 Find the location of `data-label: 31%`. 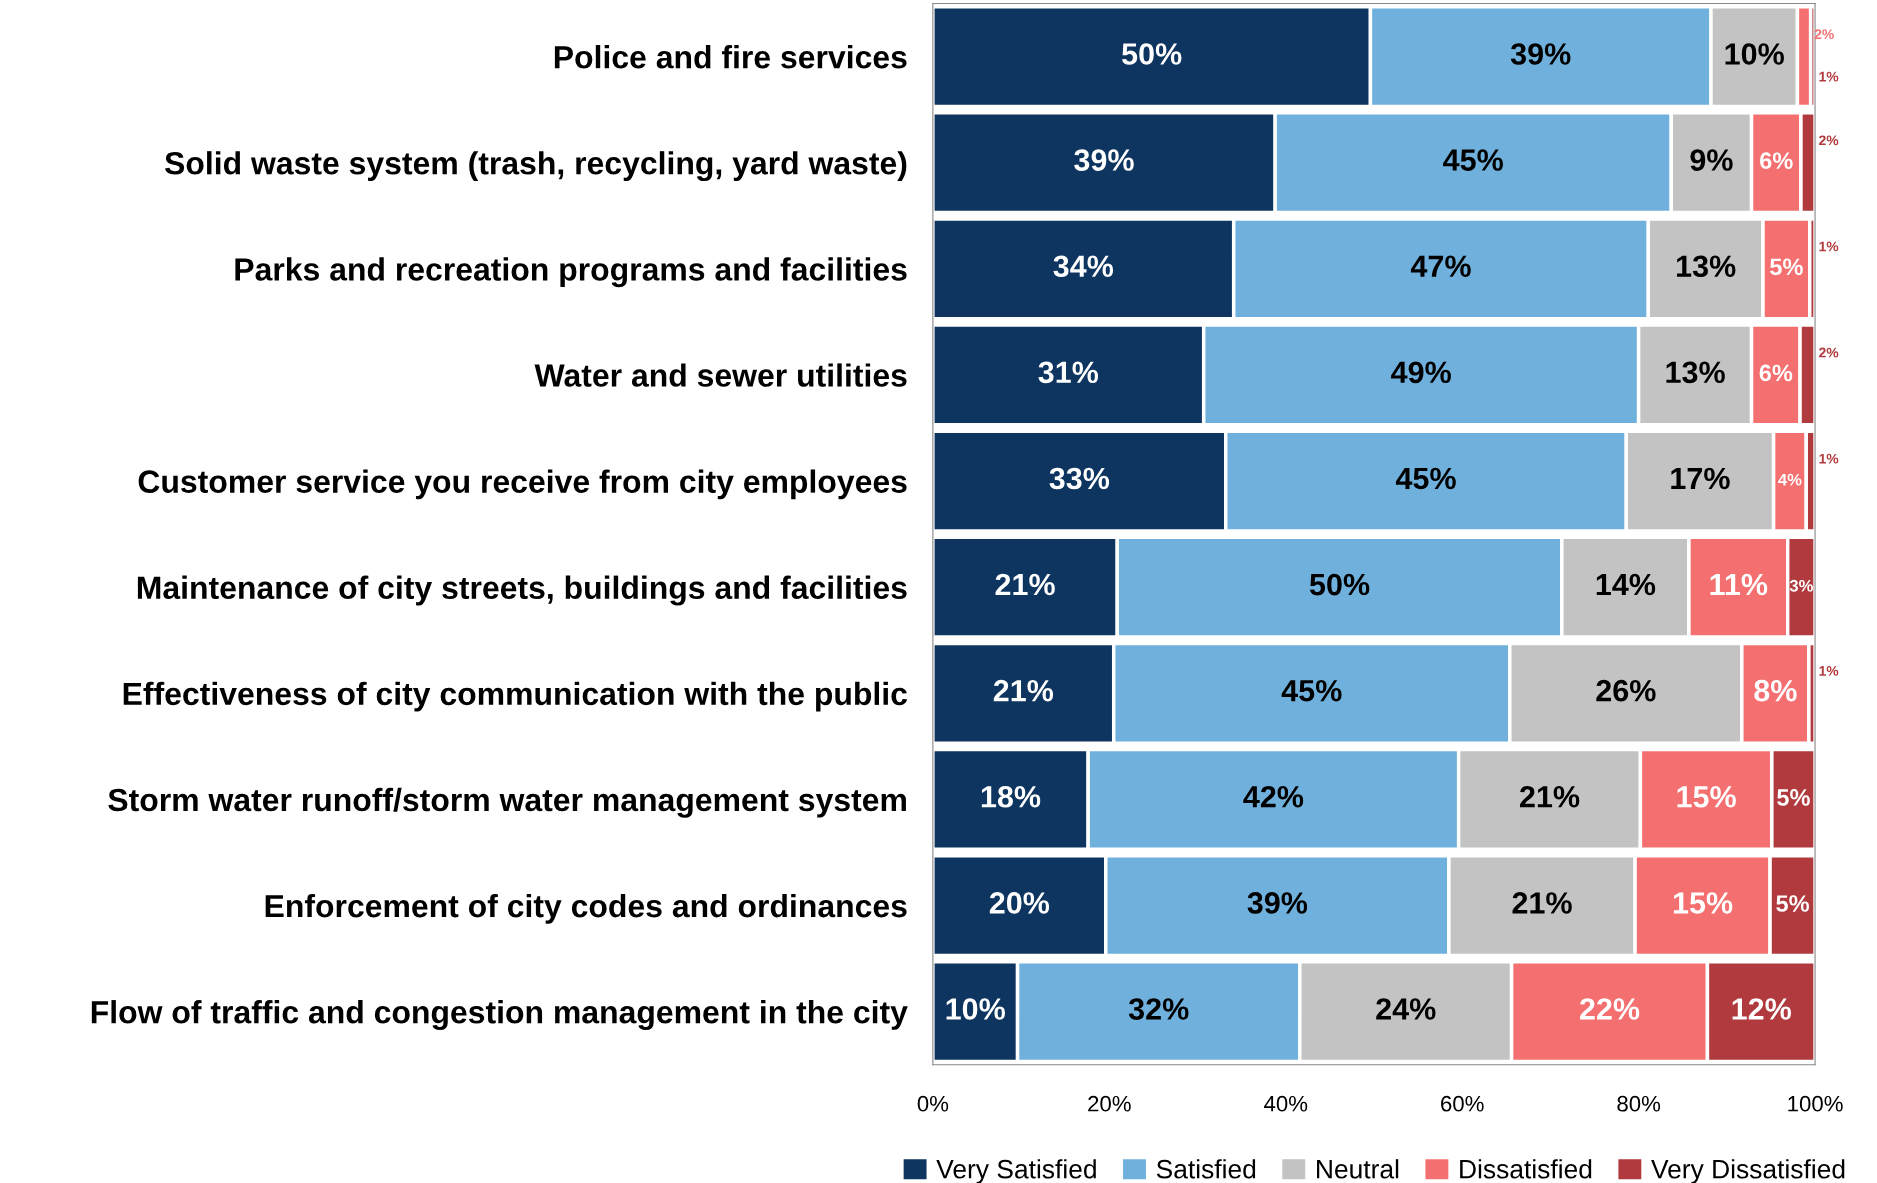

data-label: 31% is located at coordinates (1068, 372).